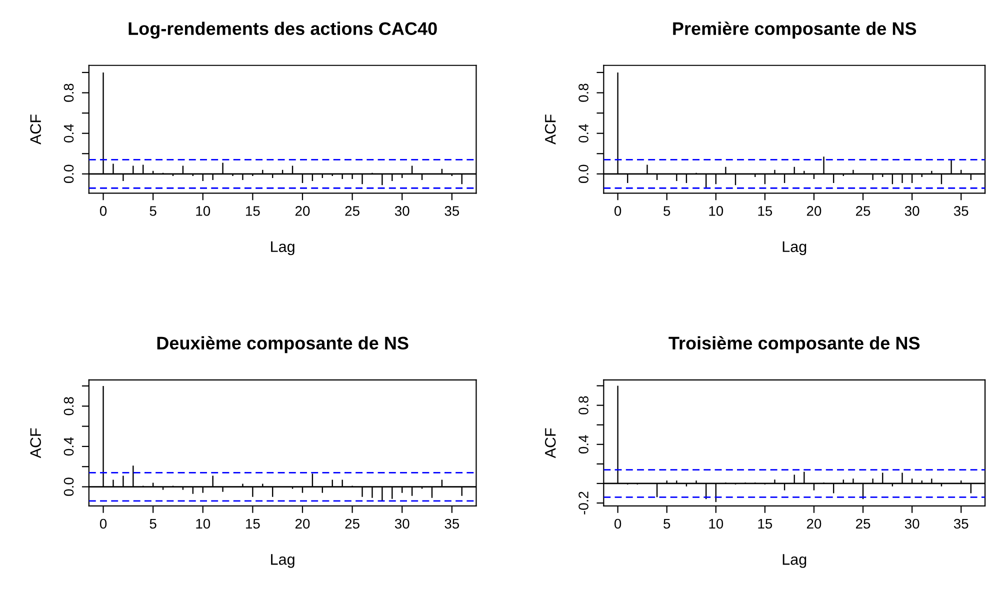  I want to click on chart-title: Troisième composante de NS, so click(794, 345).